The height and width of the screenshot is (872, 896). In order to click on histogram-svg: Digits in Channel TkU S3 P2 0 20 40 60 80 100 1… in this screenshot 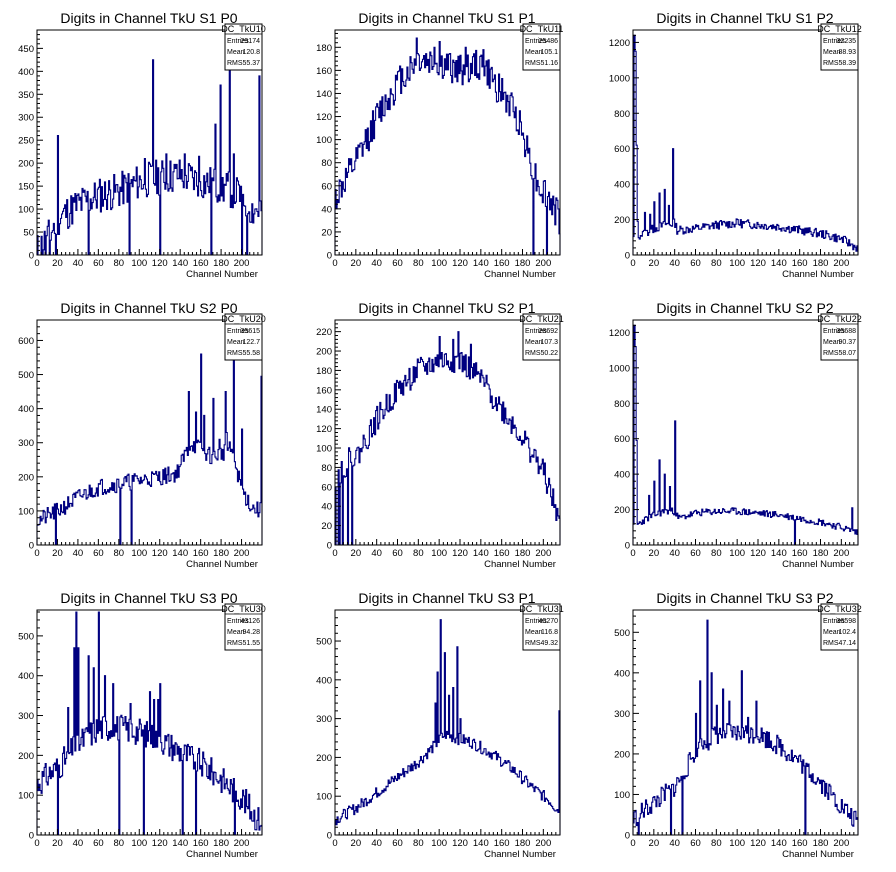, I will do `click(738, 725)`.